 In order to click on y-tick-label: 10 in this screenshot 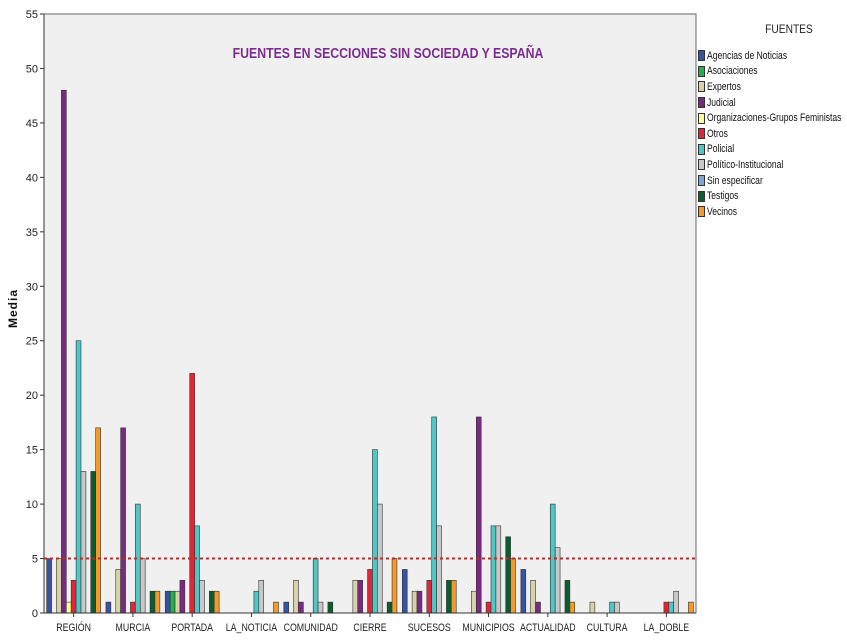, I will do `click(32, 505)`.